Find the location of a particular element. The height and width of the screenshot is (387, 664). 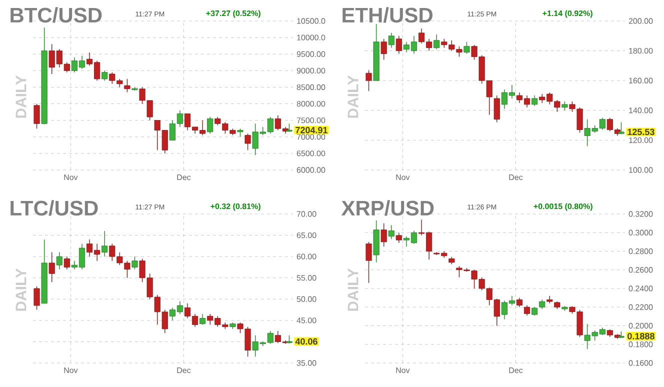

y-tick-label: 0.2600 is located at coordinates (640, 270).